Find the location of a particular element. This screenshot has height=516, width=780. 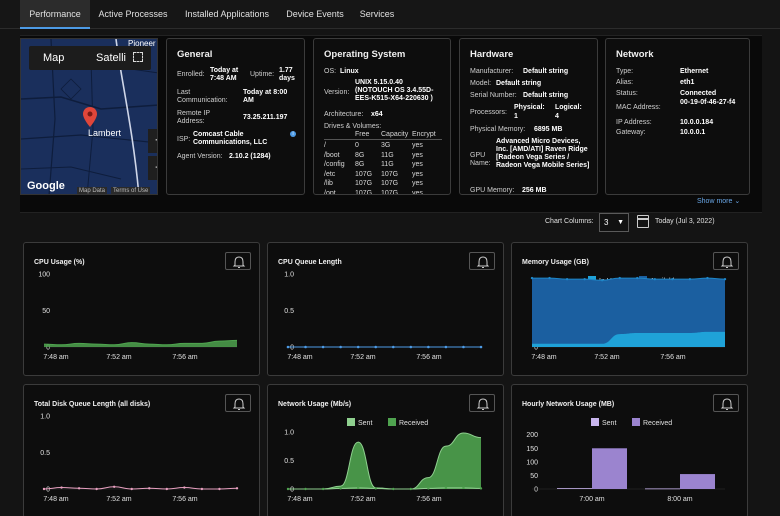

map-data-link: Map Data is located at coordinates (92, 190).